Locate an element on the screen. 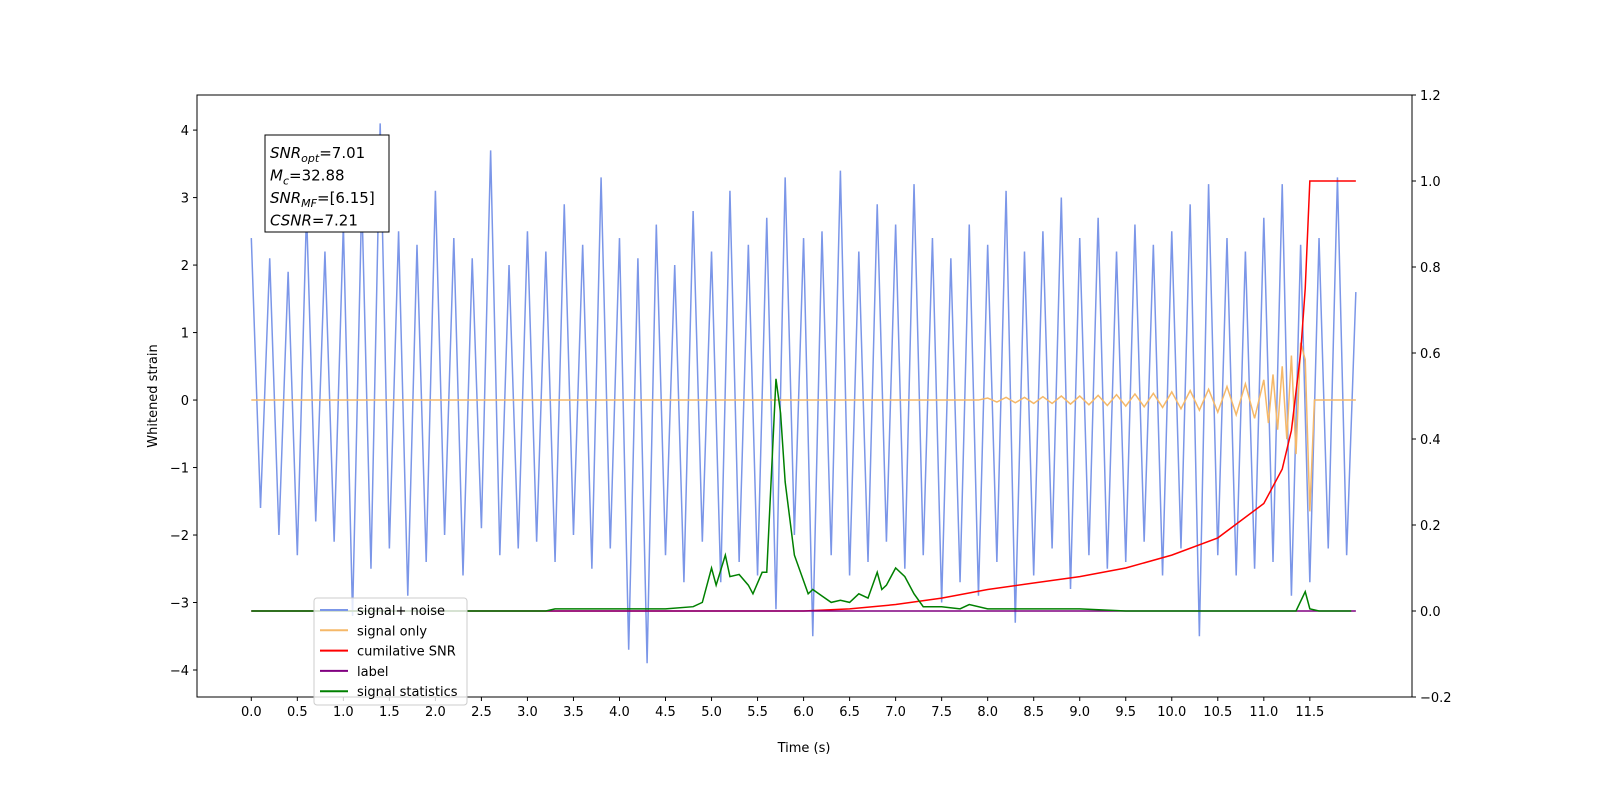  y-tick-label: 4 is located at coordinates (185, 131).